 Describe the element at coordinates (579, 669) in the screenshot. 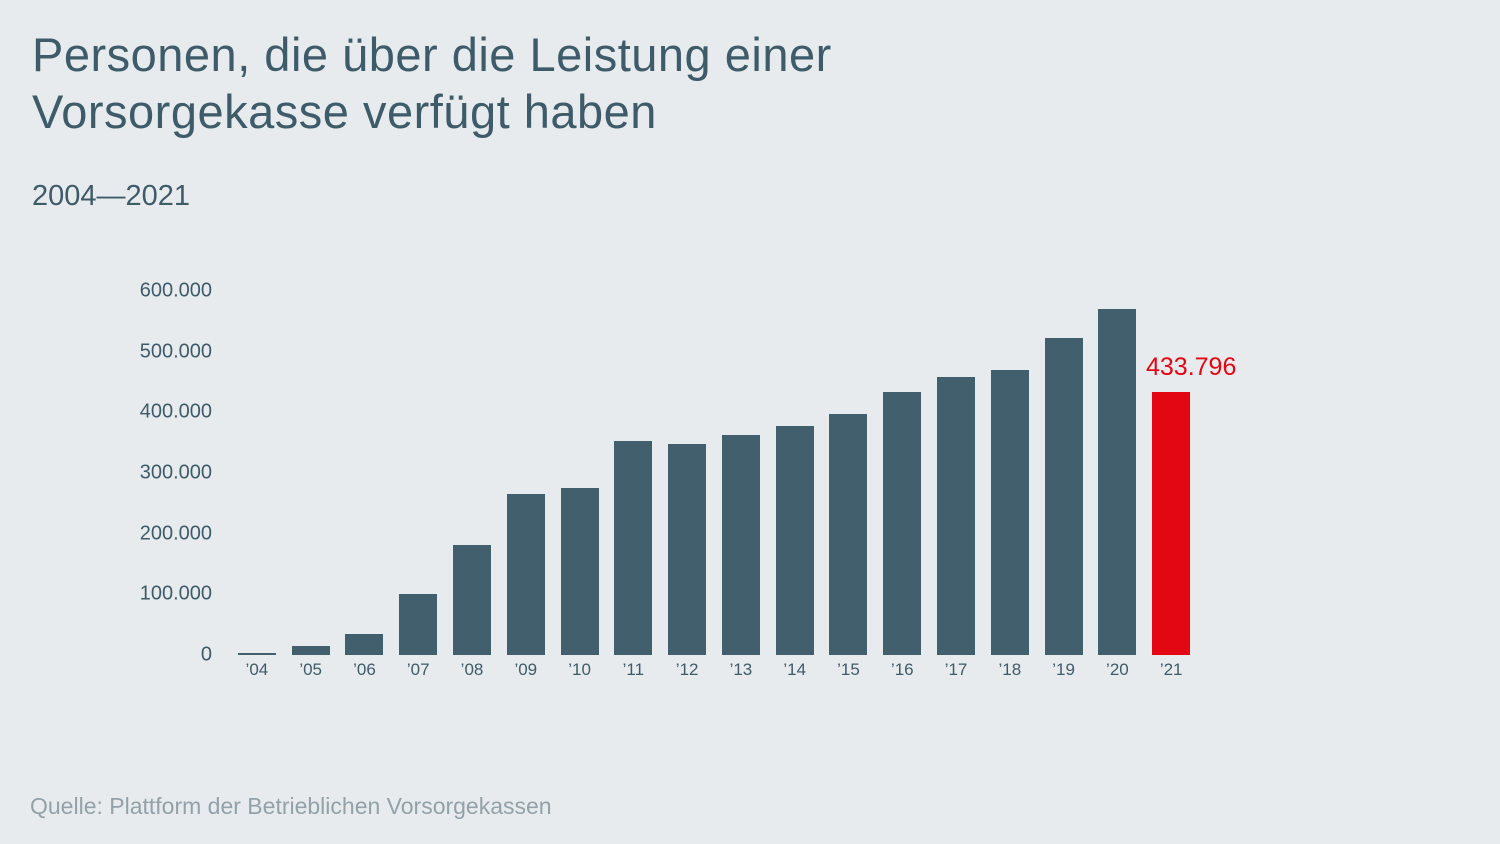

I see `x-tick-label: ’10` at that location.